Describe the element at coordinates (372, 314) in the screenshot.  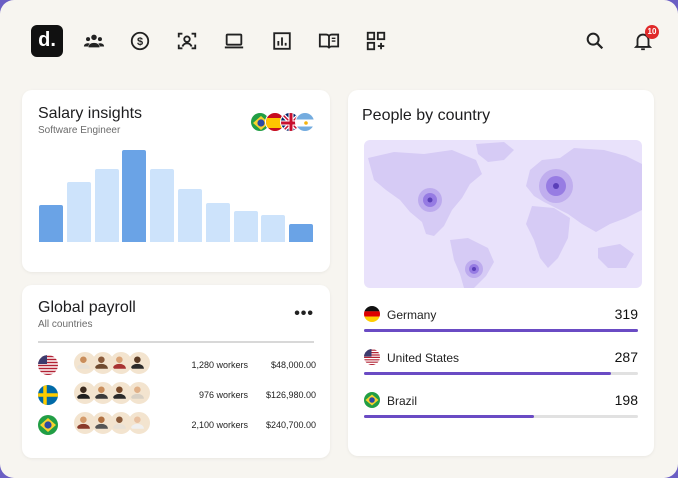
I see `flag-germany-icon` at that location.